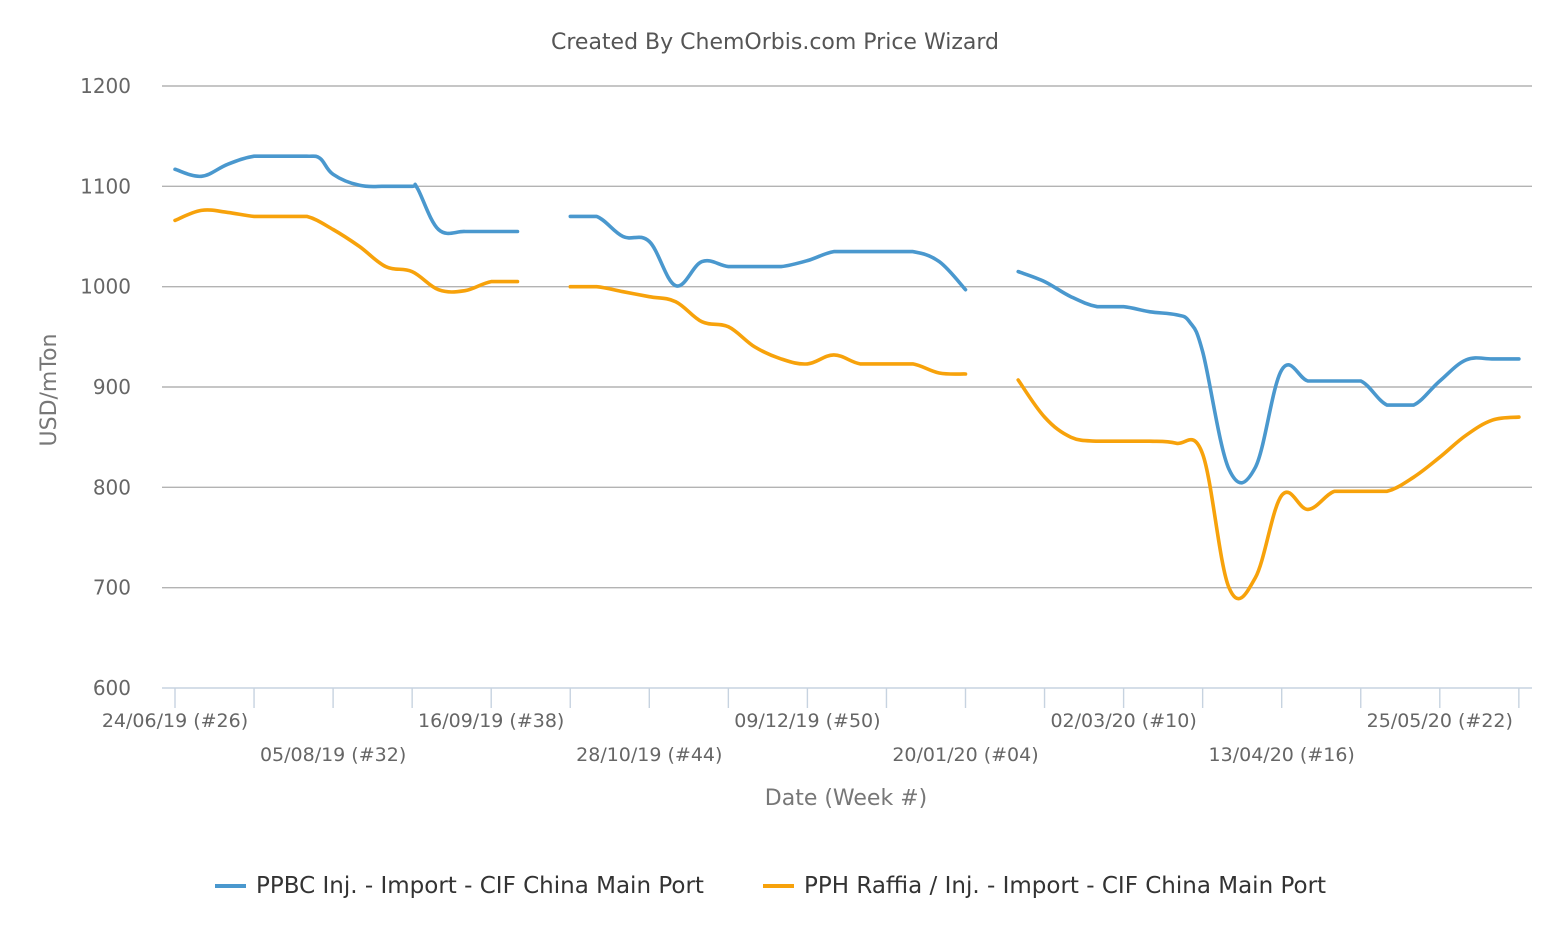  Describe the element at coordinates (846, 798) in the screenshot. I see `x-axis-title: Date (Week #)` at that location.